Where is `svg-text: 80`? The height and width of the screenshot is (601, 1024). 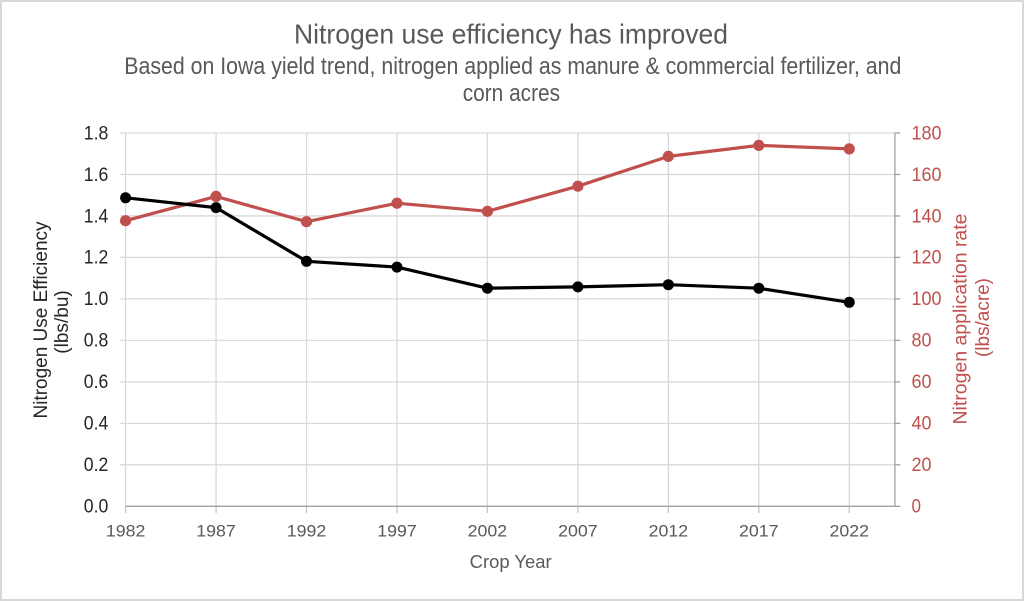 svg-text: 80 is located at coordinates (922, 341).